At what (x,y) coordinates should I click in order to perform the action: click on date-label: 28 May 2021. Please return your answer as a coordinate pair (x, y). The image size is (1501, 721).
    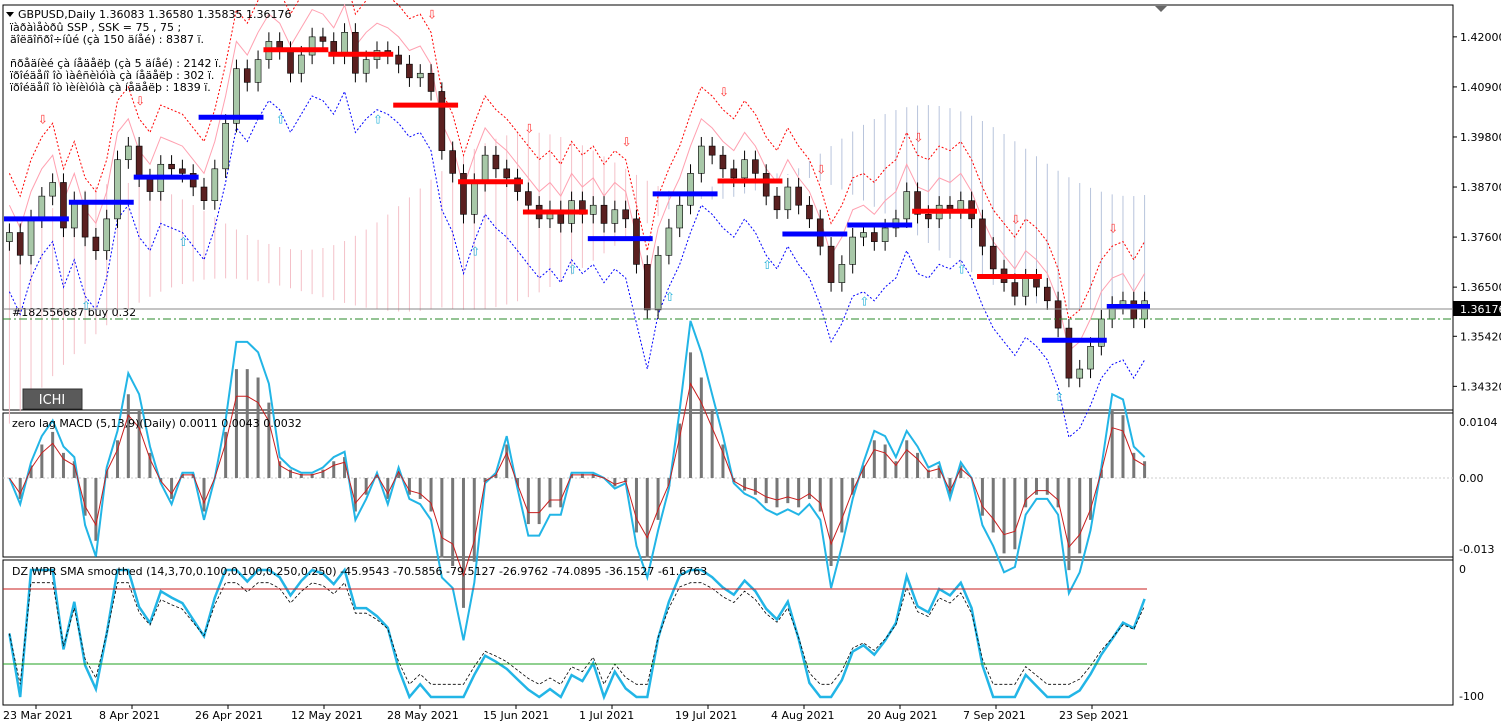
    Looking at the image, I should click on (423, 715).